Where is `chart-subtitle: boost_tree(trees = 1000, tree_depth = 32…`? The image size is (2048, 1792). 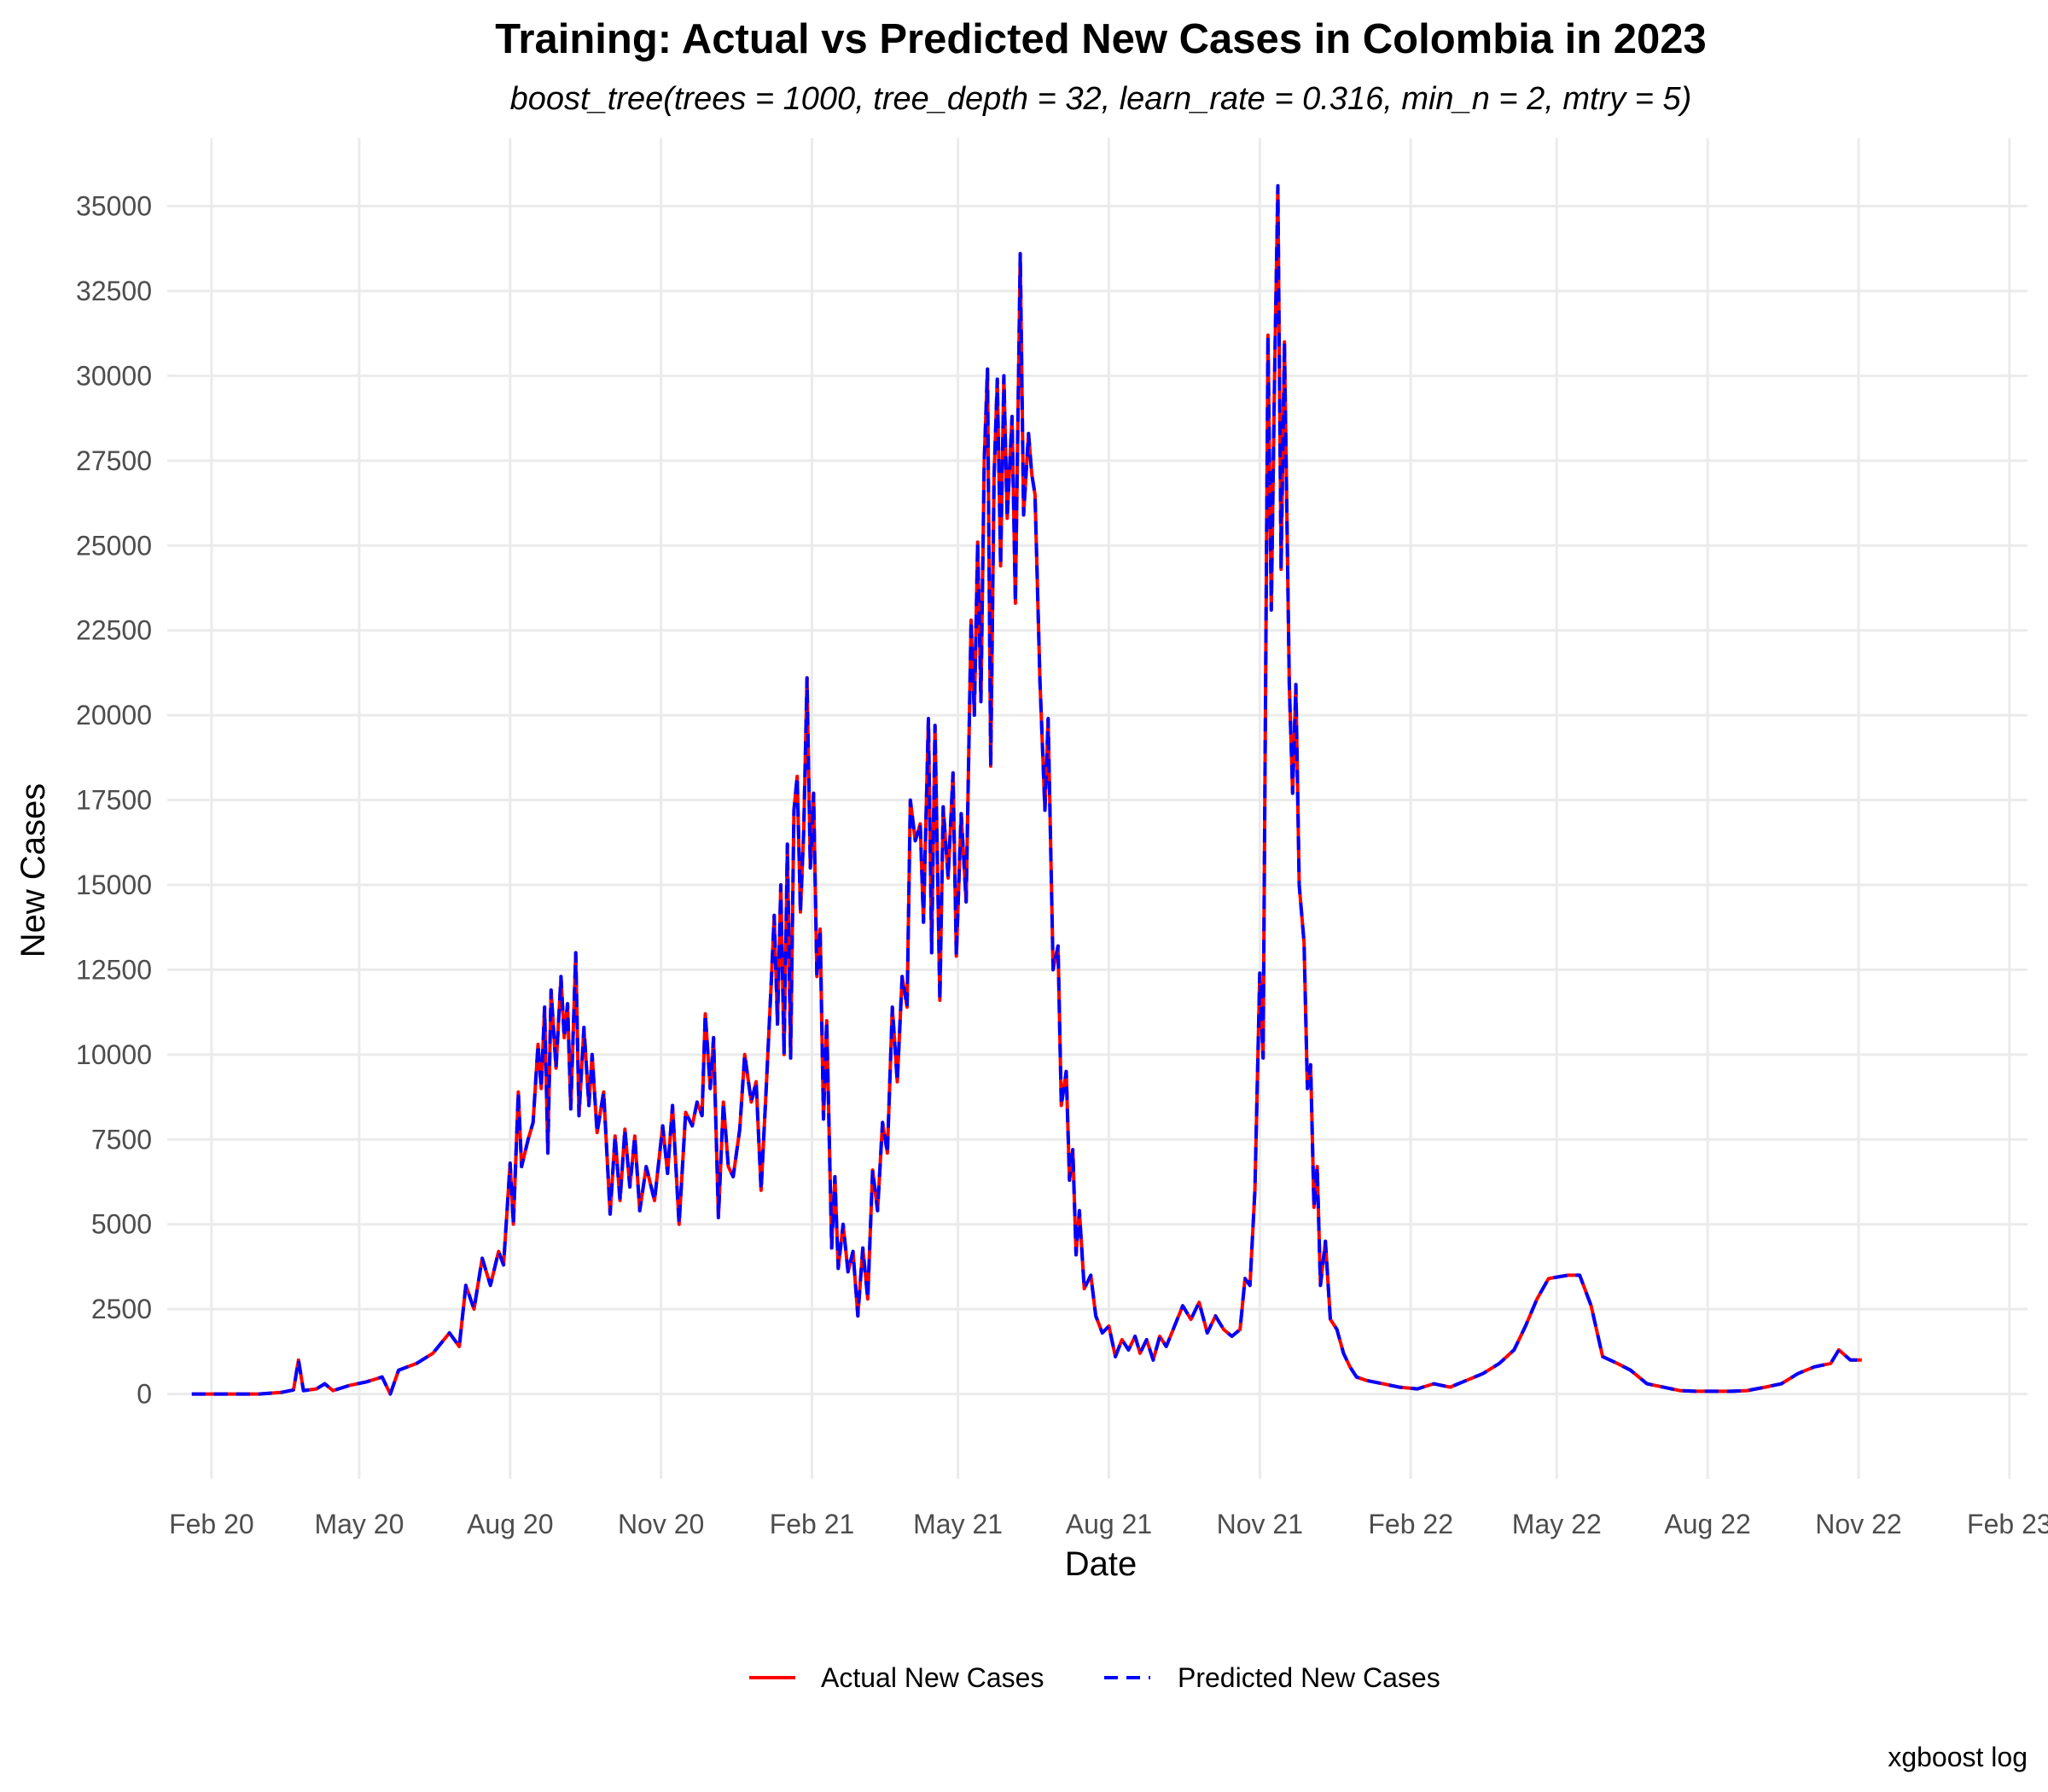 chart-subtitle: boost_tree(trees = 1000, tree_depth = 32… is located at coordinates (1101, 99).